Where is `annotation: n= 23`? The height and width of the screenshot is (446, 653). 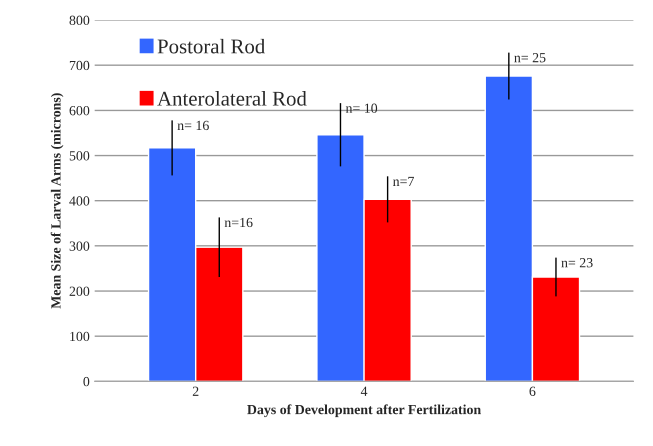
annotation: n= 23 is located at coordinates (577, 263).